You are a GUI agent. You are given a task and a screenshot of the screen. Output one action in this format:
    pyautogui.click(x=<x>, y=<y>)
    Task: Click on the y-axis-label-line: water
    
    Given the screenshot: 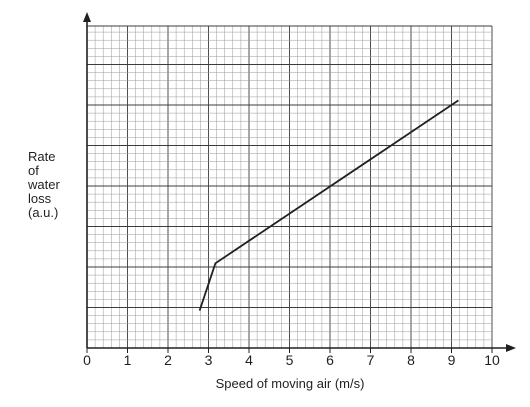 What is the action you would take?
    pyautogui.click(x=44, y=184)
    